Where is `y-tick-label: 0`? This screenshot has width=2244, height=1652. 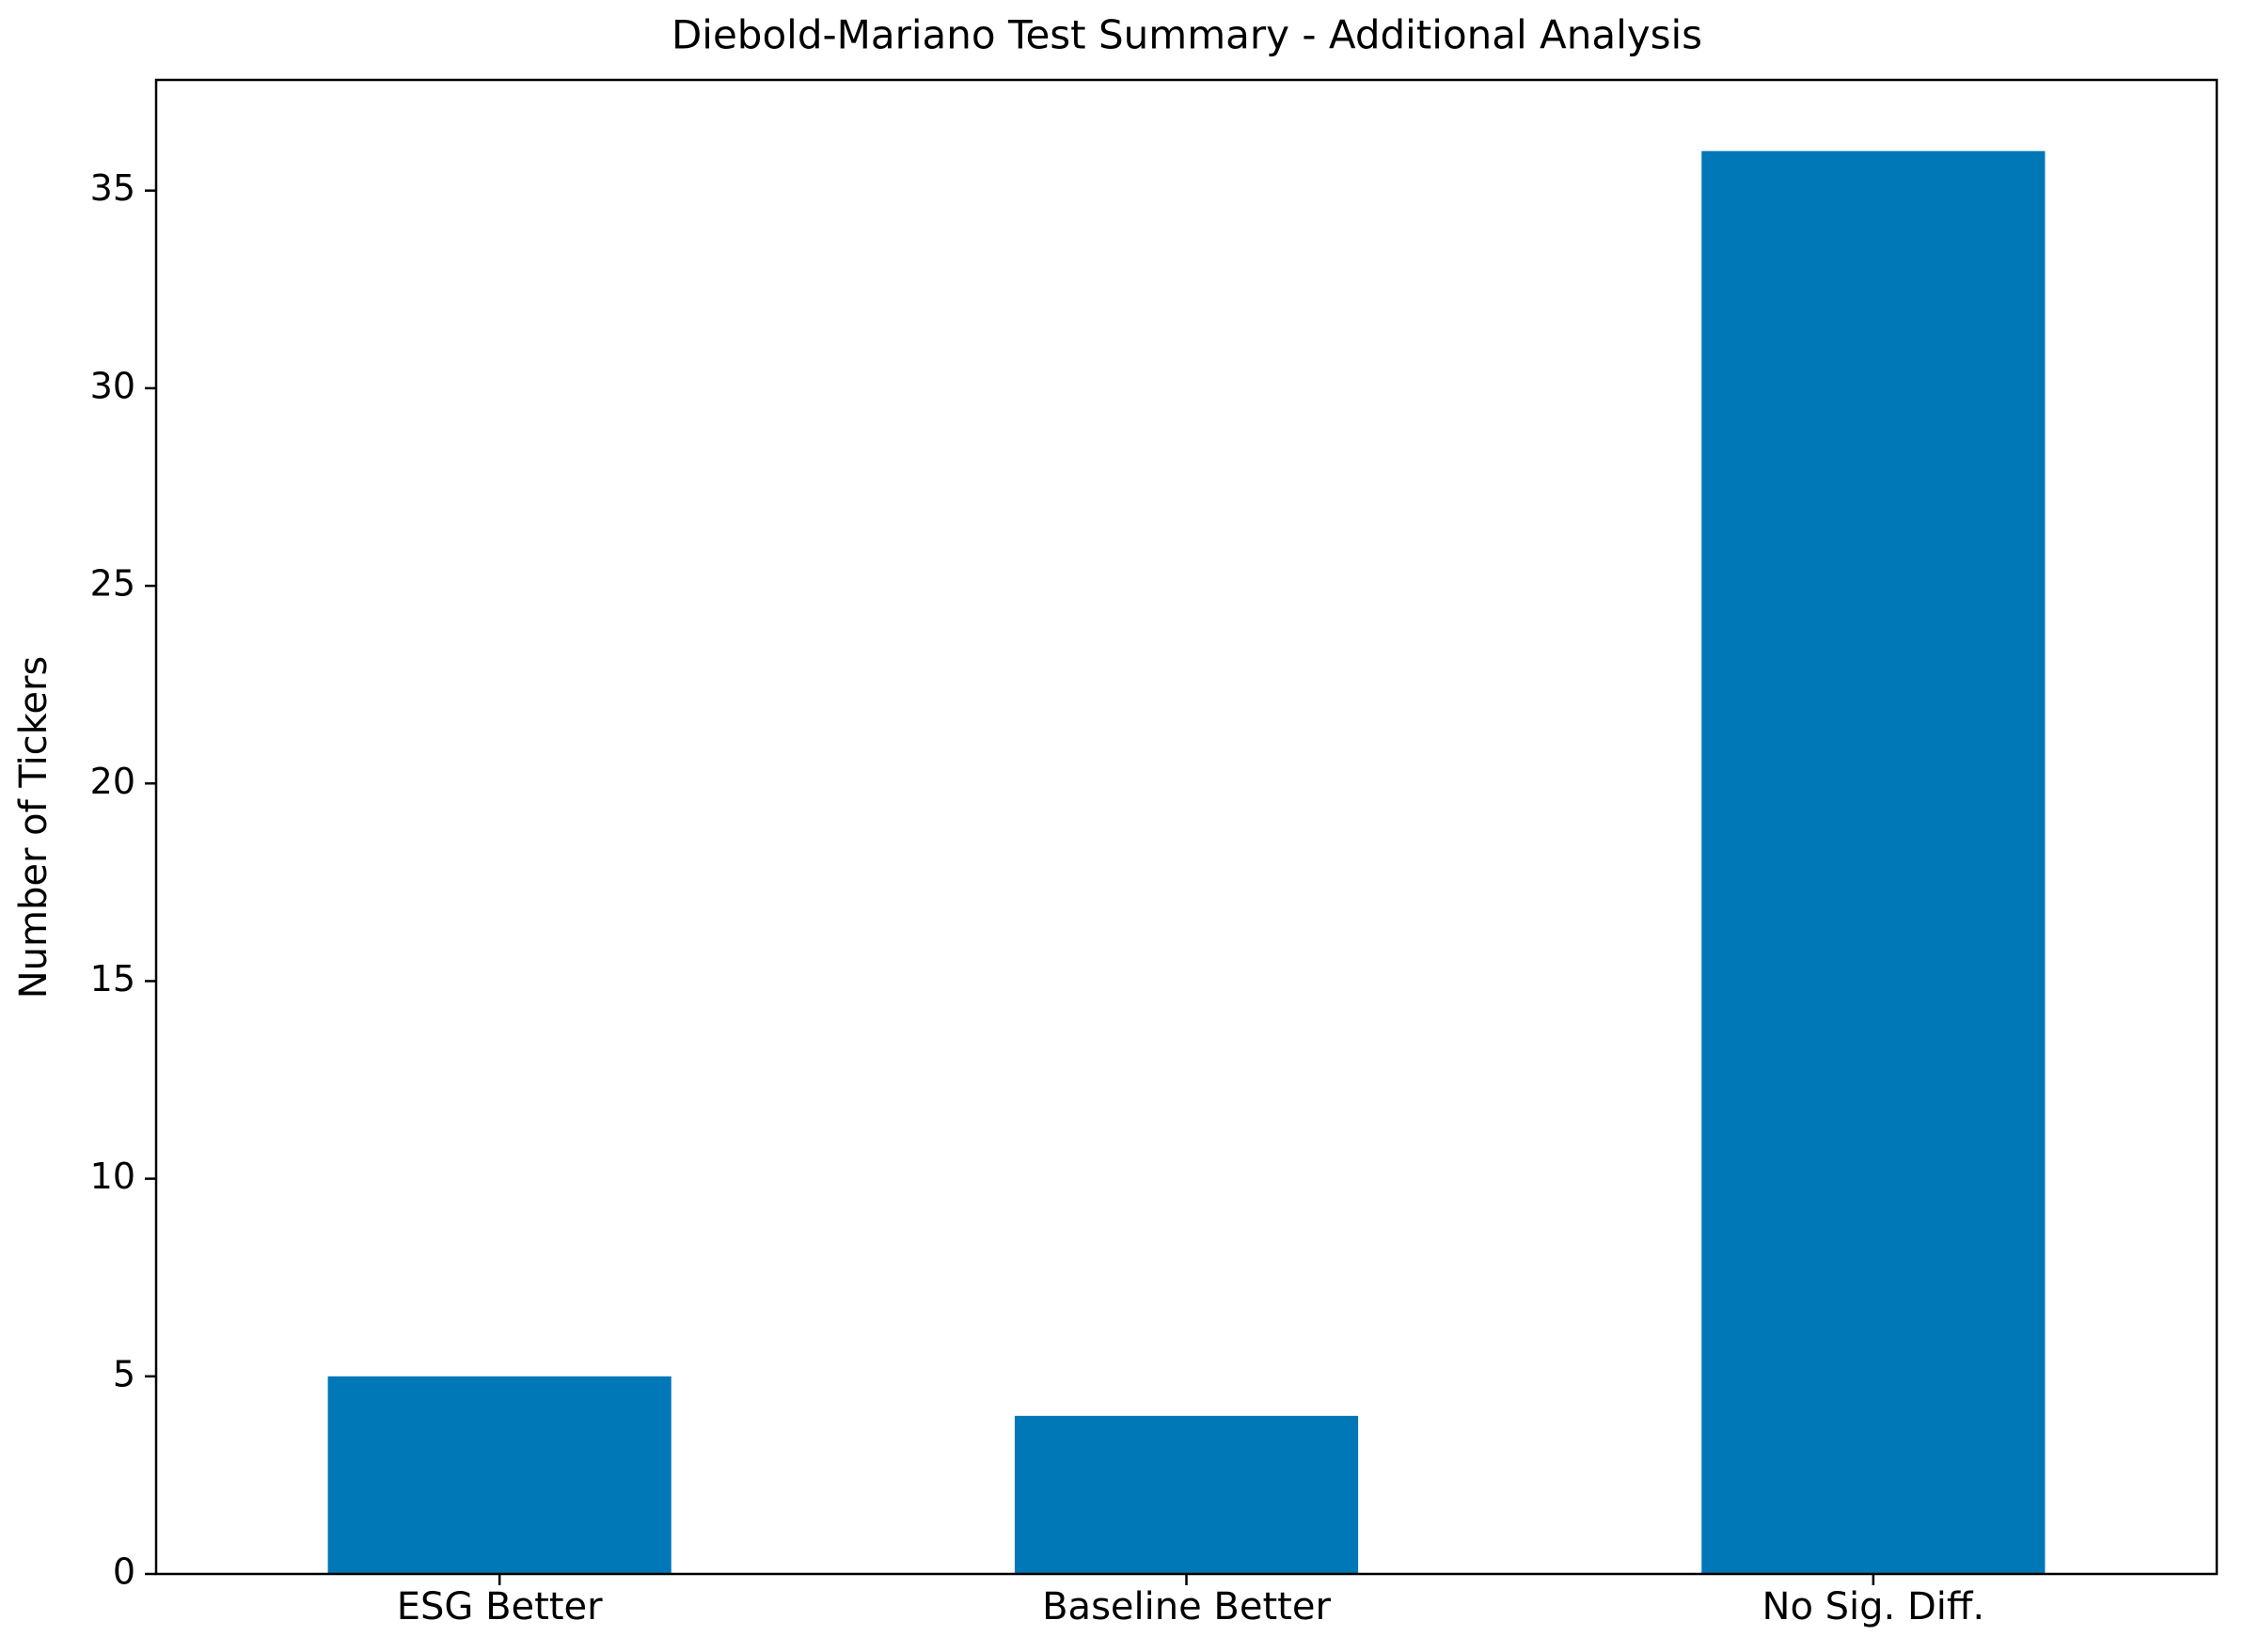 y-tick-label: 0 is located at coordinates (124, 1572).